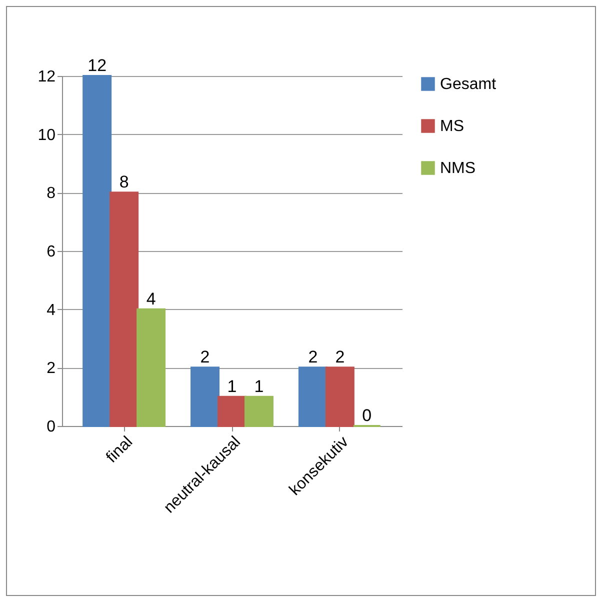  What do you see at coordinates (51, 427) in the screenshot?
I see `y-tick-label: 0` at bounding box center [51, 427].